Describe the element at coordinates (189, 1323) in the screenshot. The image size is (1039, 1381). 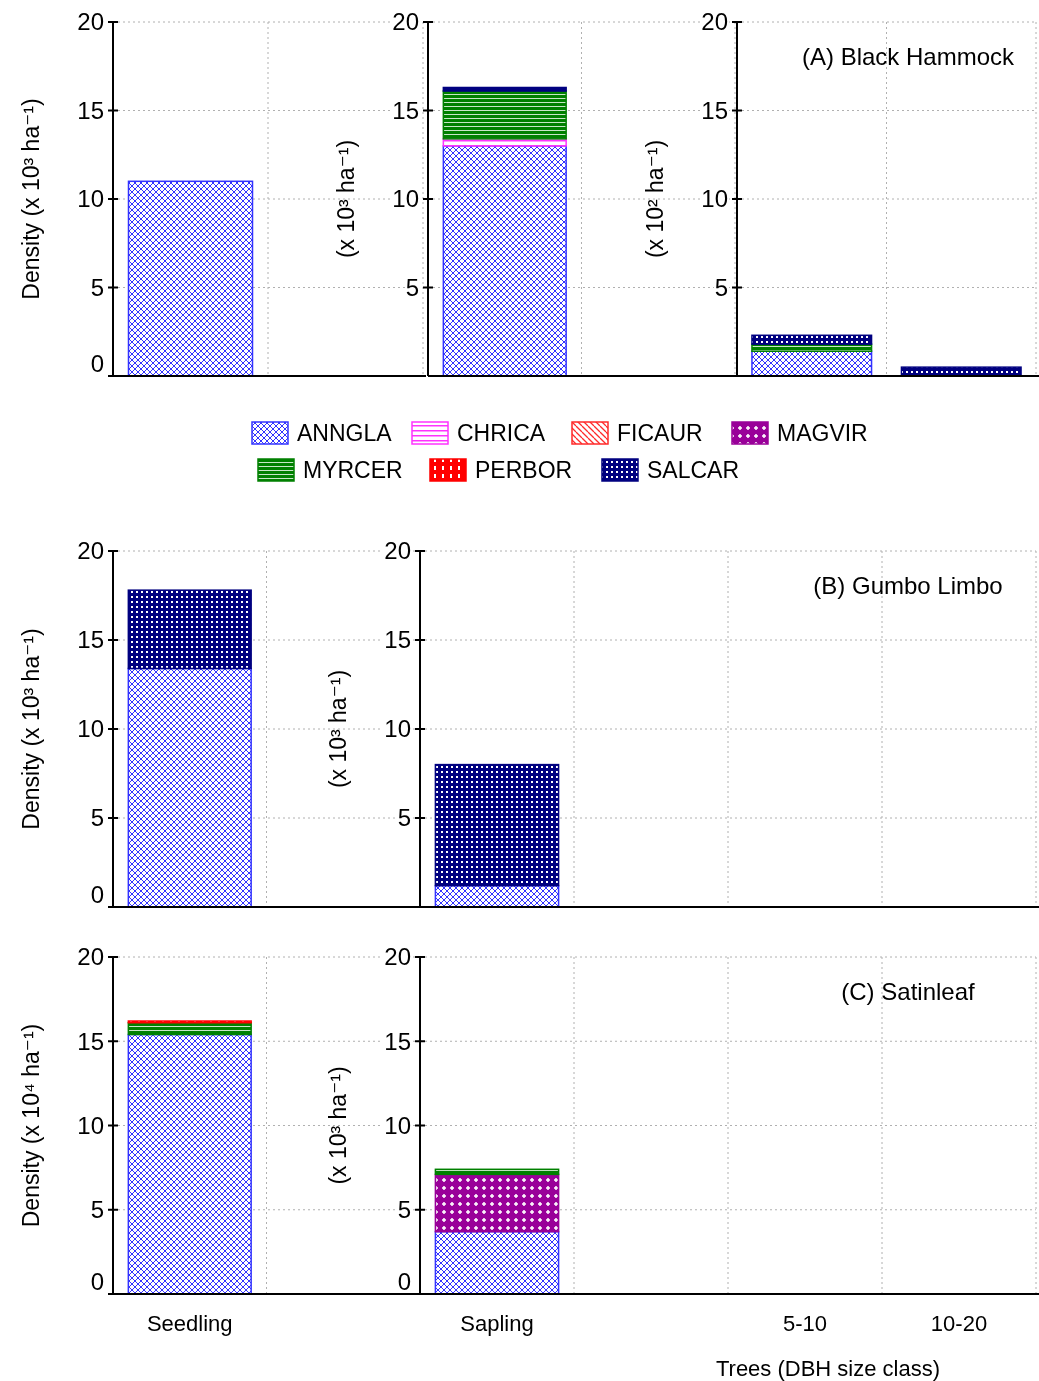
I see `x-tick-label: Seedling` at that location.